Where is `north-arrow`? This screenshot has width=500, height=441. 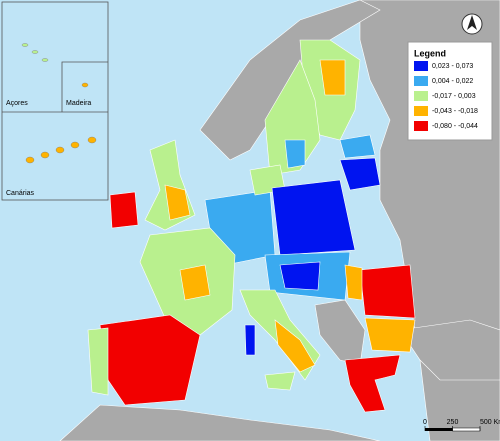
north-arrow is located at coordinates (472, 24).